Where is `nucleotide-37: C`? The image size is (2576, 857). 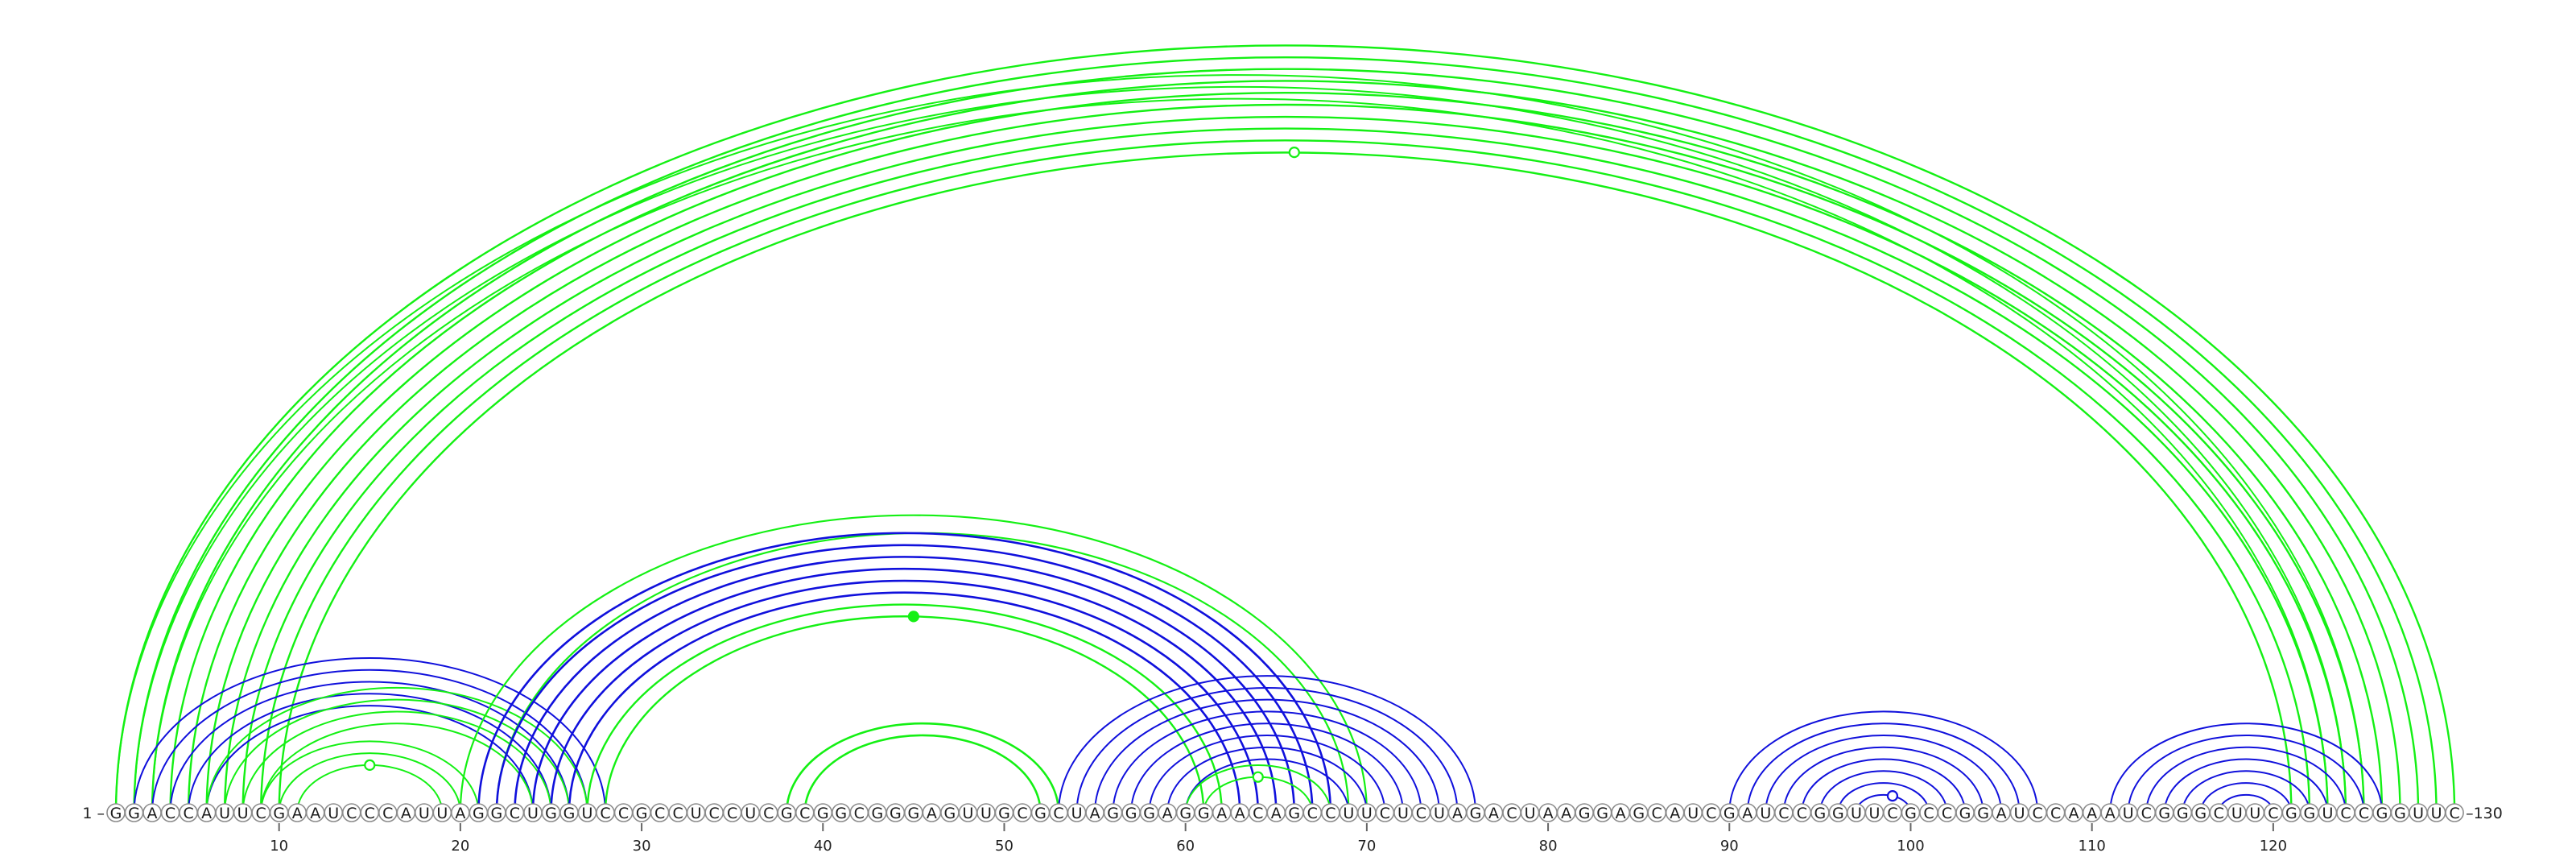 nucleotide-37: C is located at coordinates (768, 812).